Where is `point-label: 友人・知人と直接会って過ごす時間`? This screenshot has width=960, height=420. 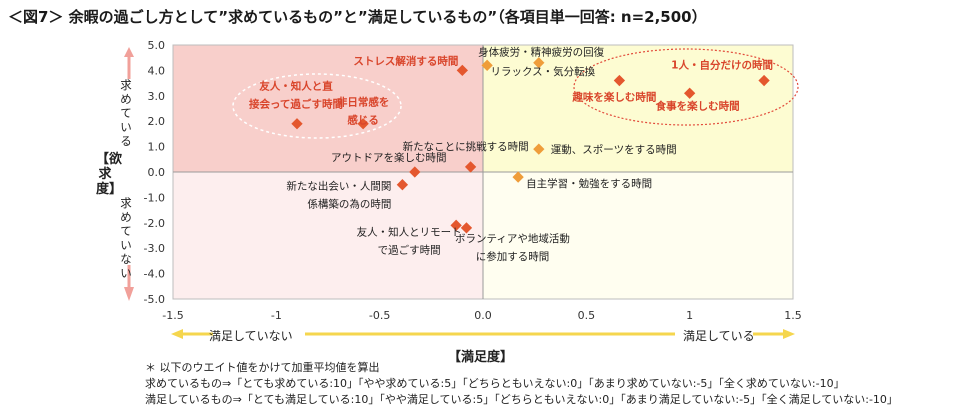 point-label: 友人・知人と直接会って過ごす時間 is located at coordinates (296, 95).